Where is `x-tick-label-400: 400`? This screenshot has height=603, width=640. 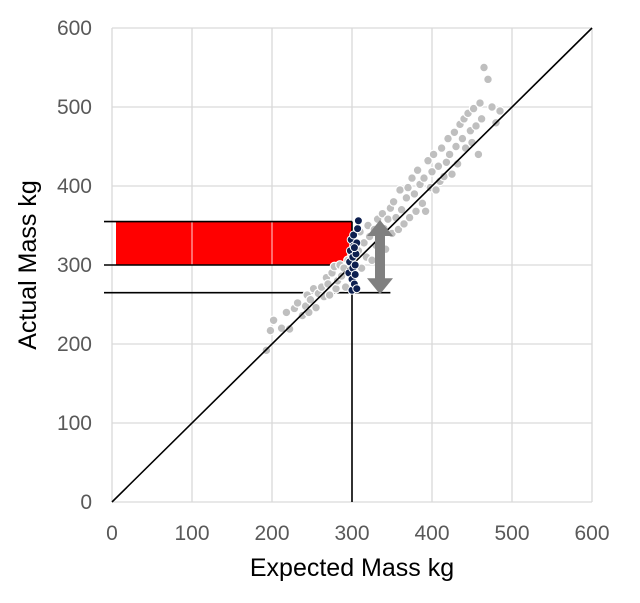
x-tick-label-400: 400 is located at coordinates (431, 533).